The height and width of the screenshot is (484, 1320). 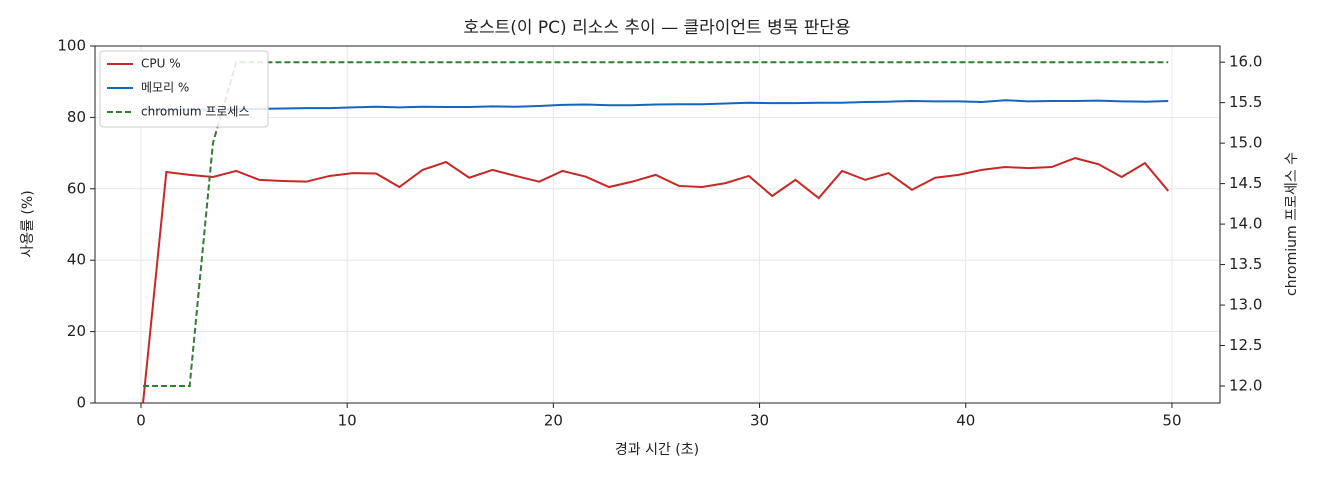 I want to click on series-line, so click(x=656, y=105).